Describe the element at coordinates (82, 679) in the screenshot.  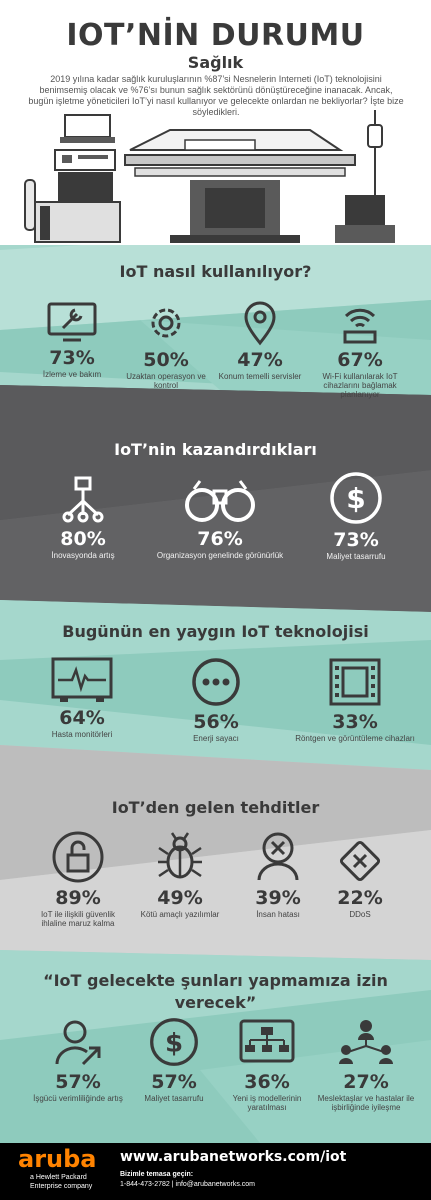
I see `heart-monitor-icon` at that location.